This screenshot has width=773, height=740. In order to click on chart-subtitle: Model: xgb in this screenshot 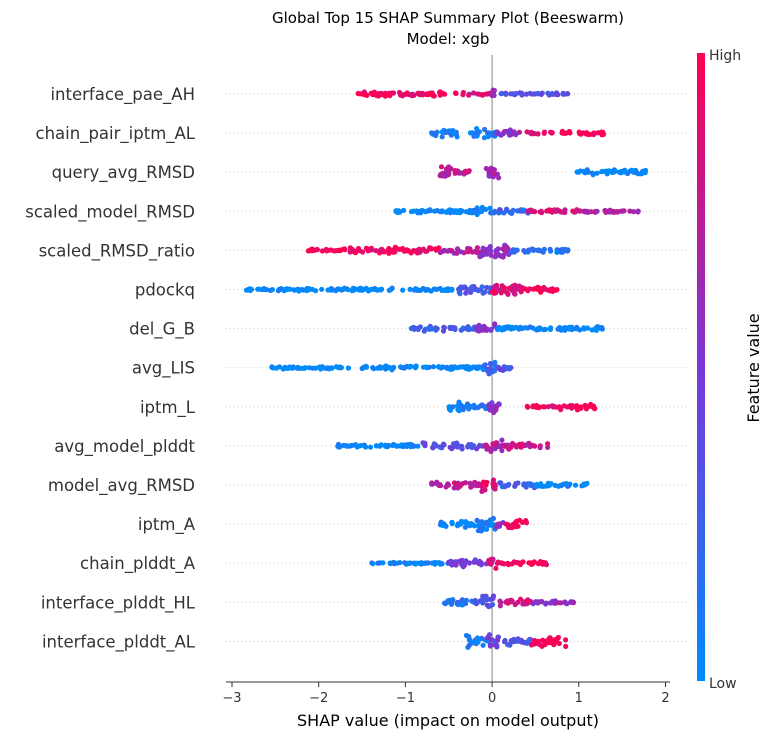, I will do `click(448, 39)`.